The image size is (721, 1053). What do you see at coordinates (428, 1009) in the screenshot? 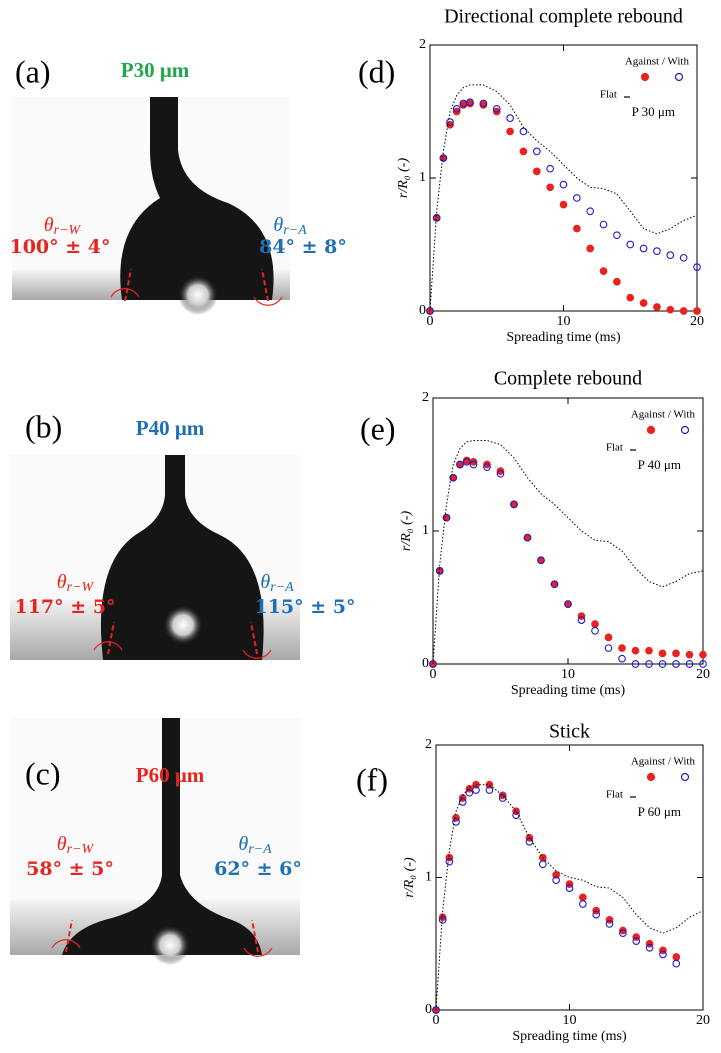
I see `y-tick-label: 0` at bounding box center [428, 1009].